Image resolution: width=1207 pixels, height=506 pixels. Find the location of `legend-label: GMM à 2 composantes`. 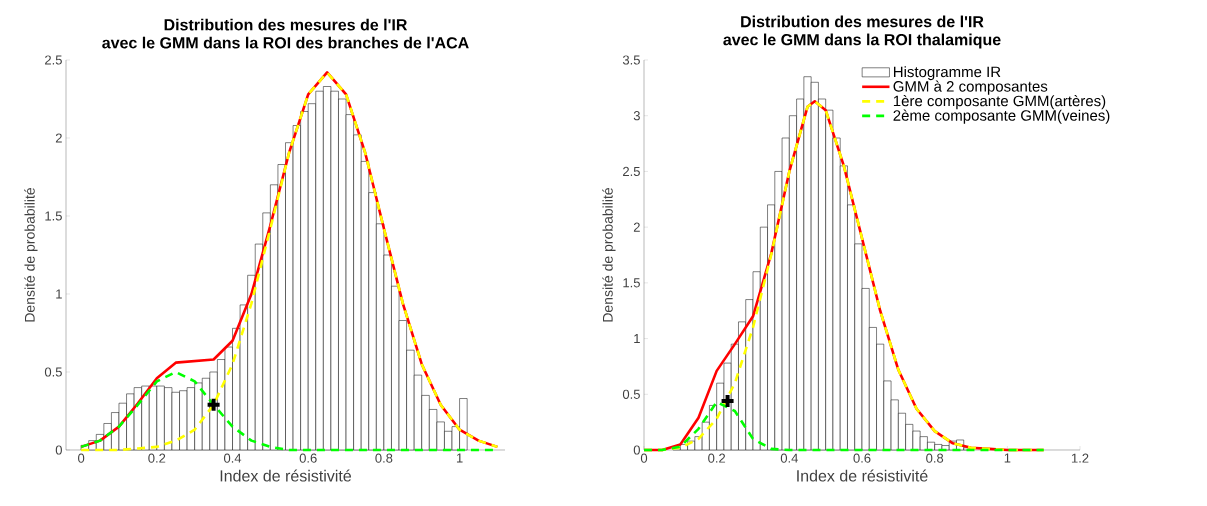

legend-label: GMM à 2 composantes is located at coordinates (970, 87).